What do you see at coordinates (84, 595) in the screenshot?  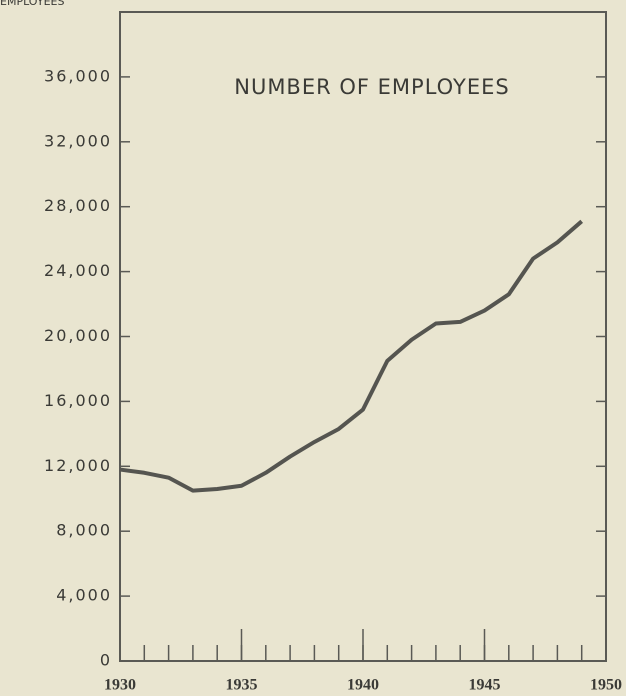 I see `y-tick-label: 4,000` at bounding box center [84, 595].